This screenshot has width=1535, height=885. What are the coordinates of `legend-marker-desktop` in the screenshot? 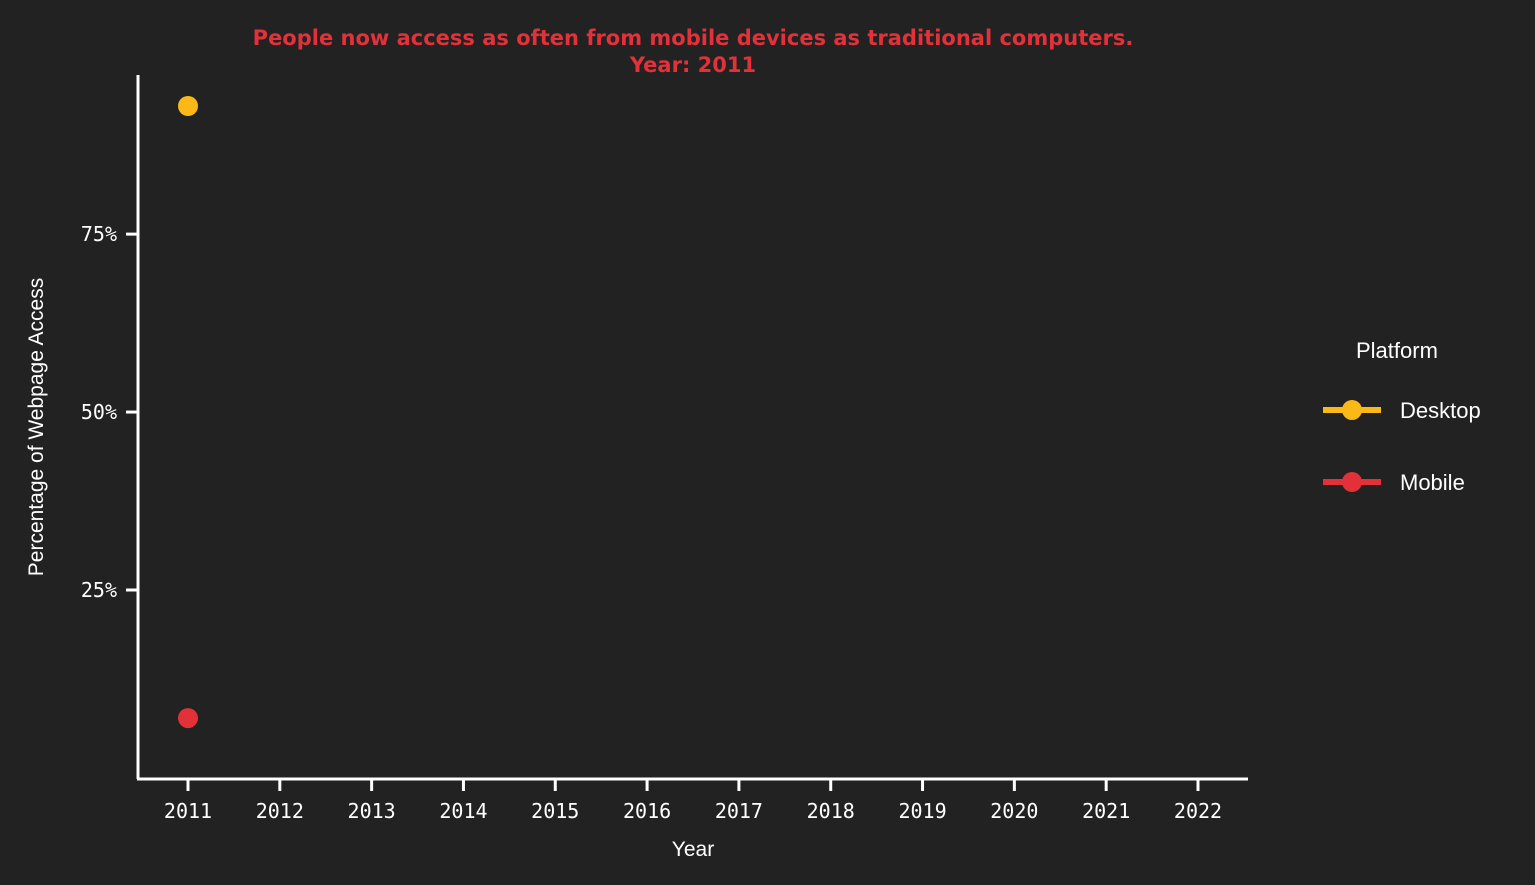 It's located at (1352, 410).